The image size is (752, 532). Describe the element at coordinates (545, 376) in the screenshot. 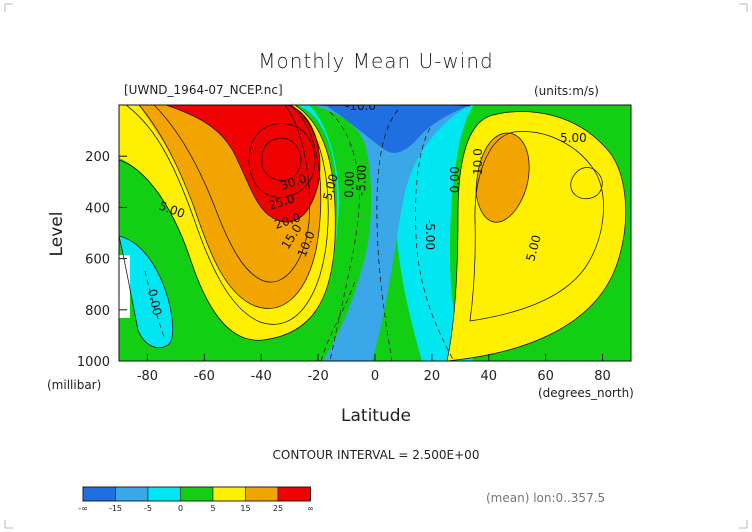

I see `x-tick-label: 60` at that location.